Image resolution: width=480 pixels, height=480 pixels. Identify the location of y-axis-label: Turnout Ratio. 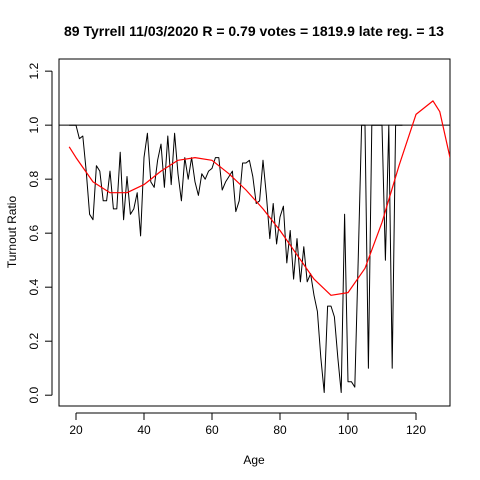
(12, 232).